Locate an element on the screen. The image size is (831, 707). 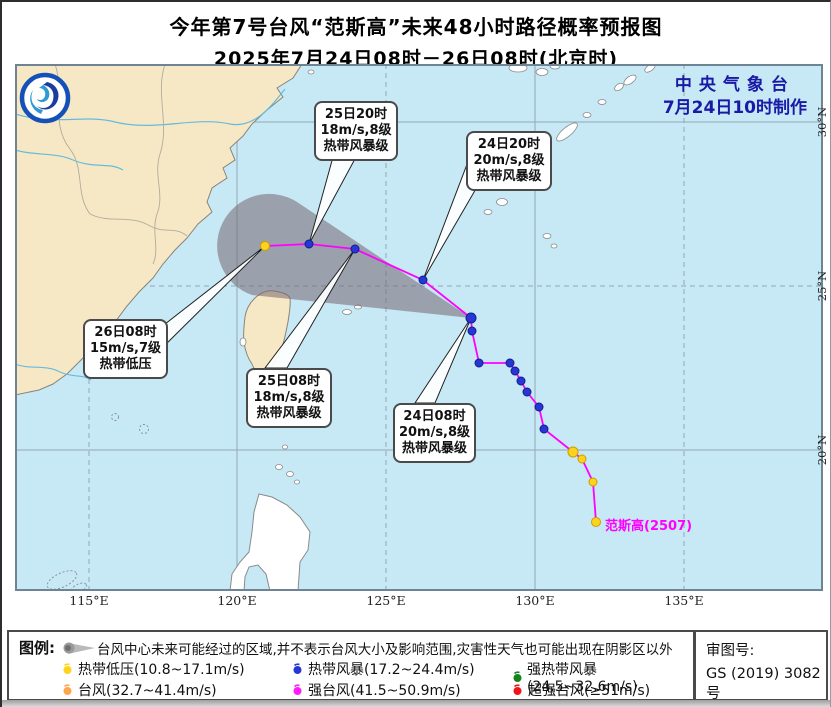
cma-credit: 中央气象台 7月24日10时制作 is located at coordinates (735, 97).